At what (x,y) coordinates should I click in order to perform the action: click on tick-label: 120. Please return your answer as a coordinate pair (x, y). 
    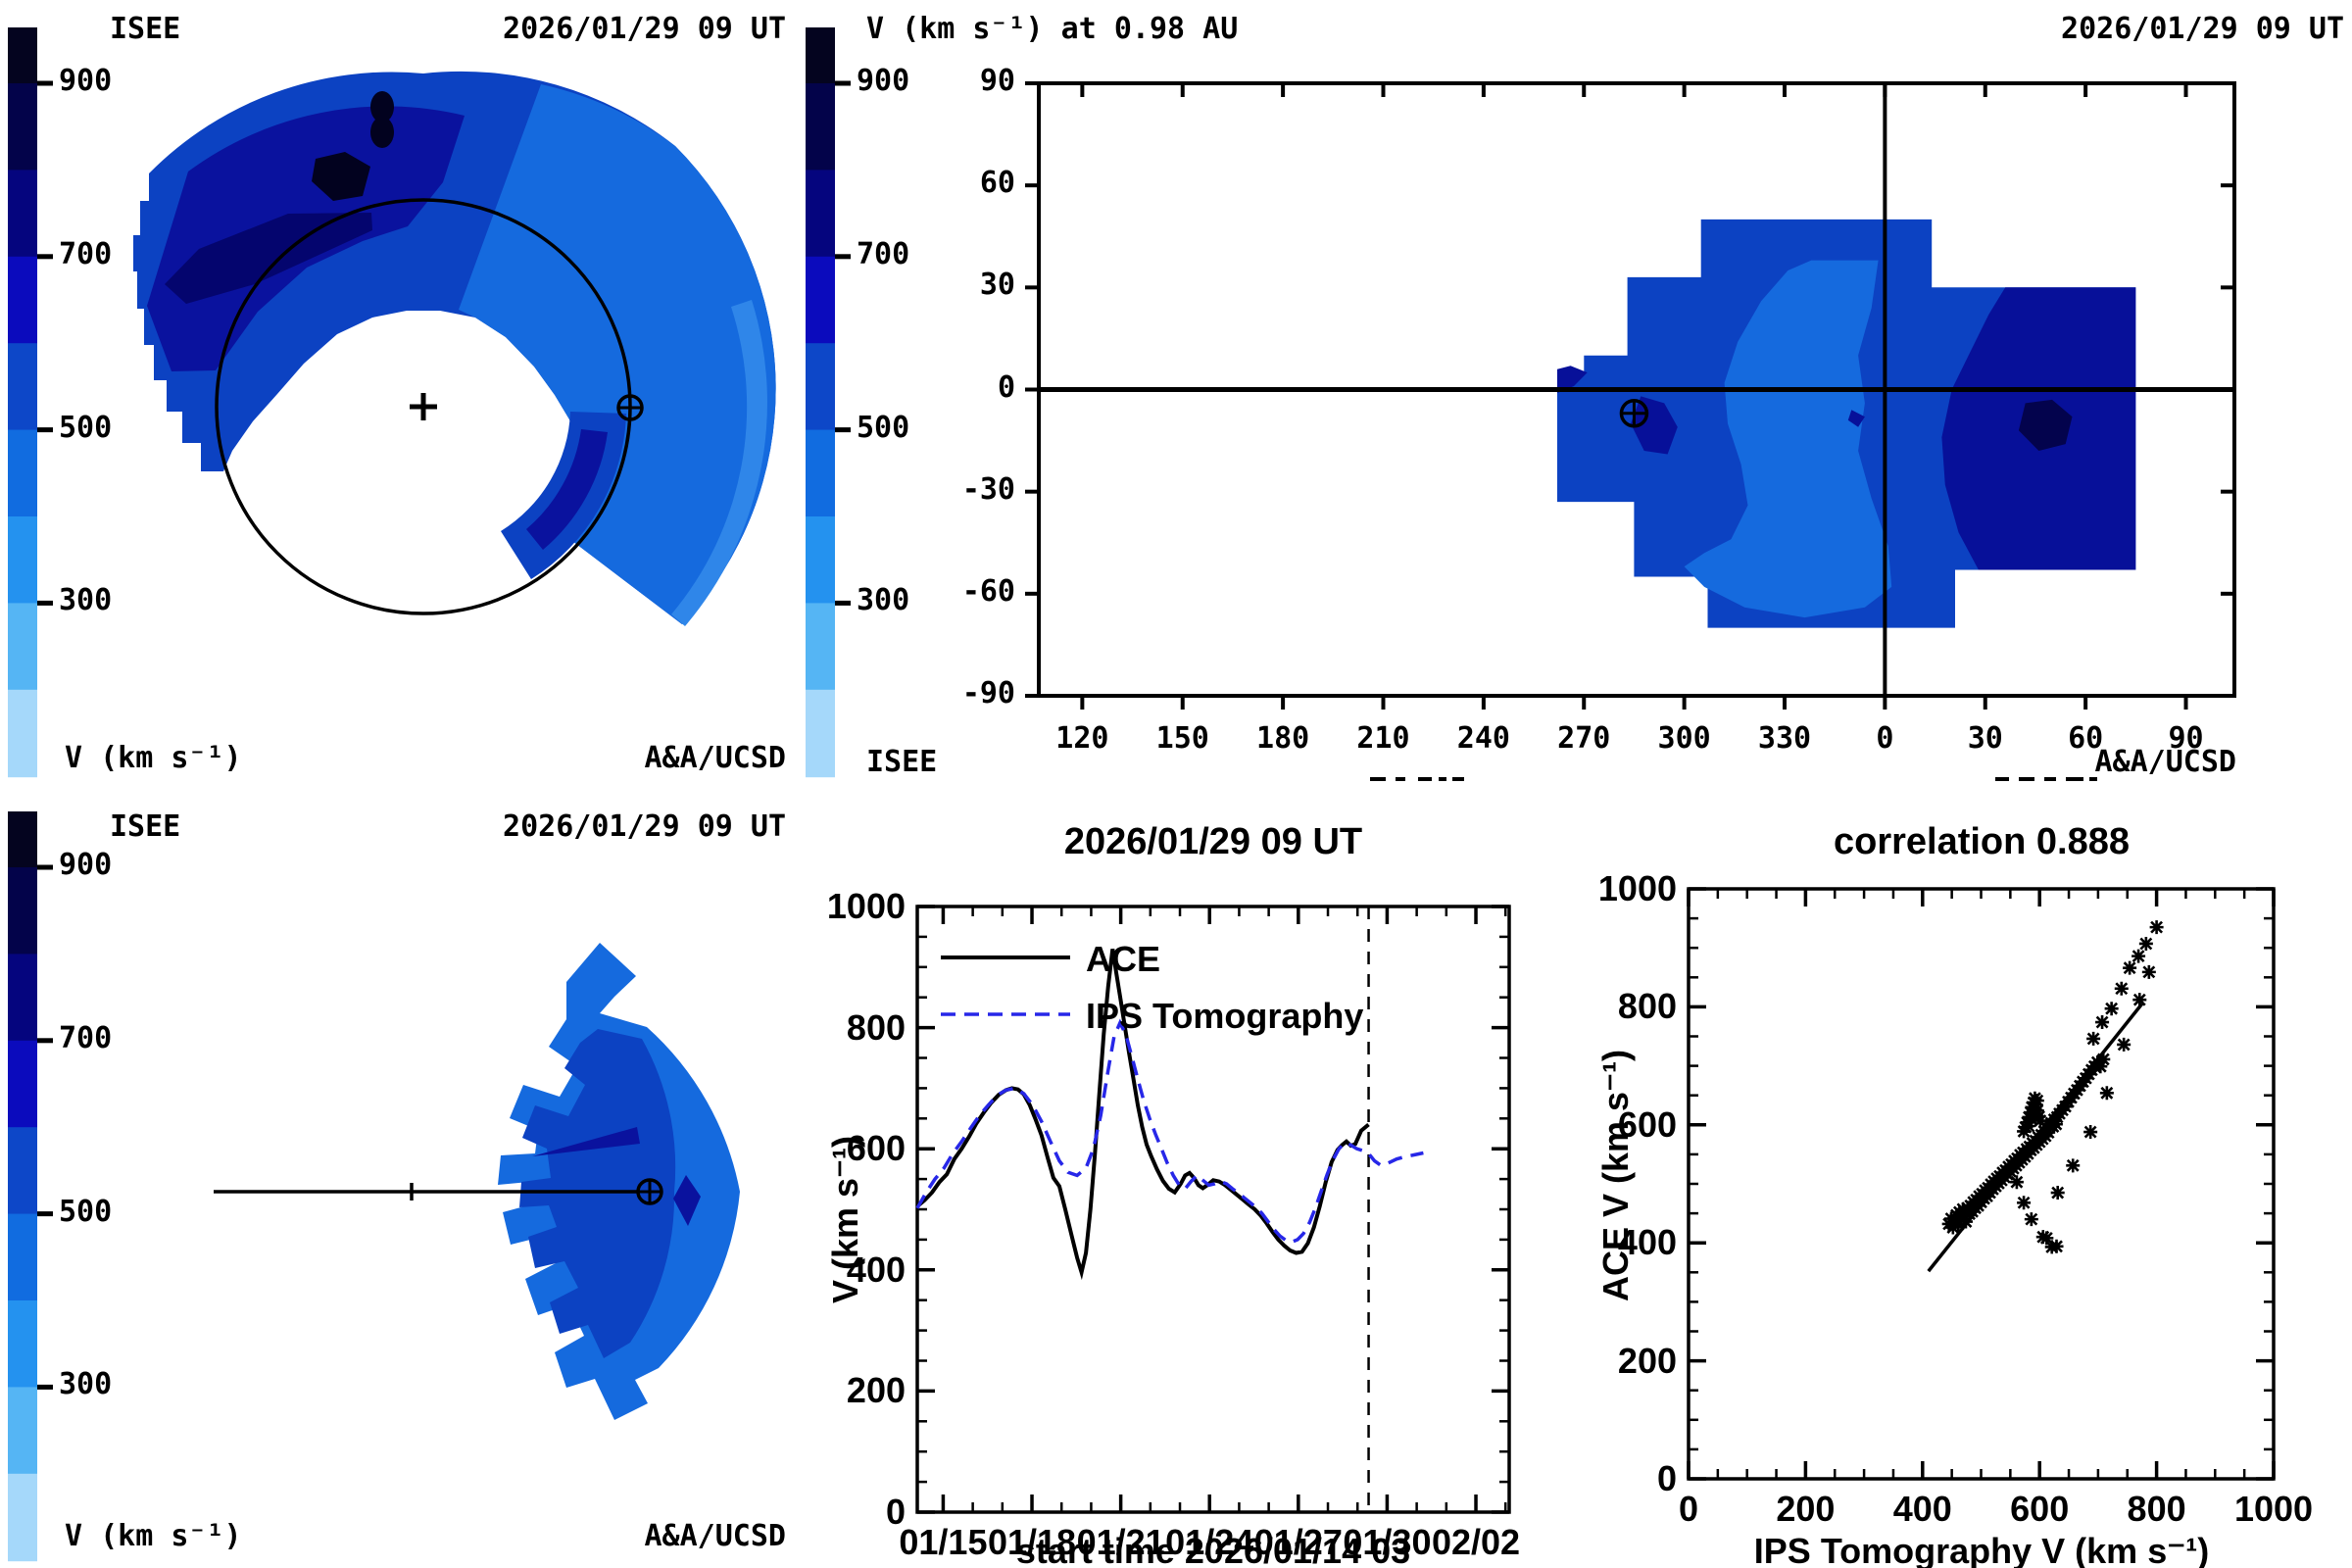
    Looking at the image, I should click on (1082, 738).